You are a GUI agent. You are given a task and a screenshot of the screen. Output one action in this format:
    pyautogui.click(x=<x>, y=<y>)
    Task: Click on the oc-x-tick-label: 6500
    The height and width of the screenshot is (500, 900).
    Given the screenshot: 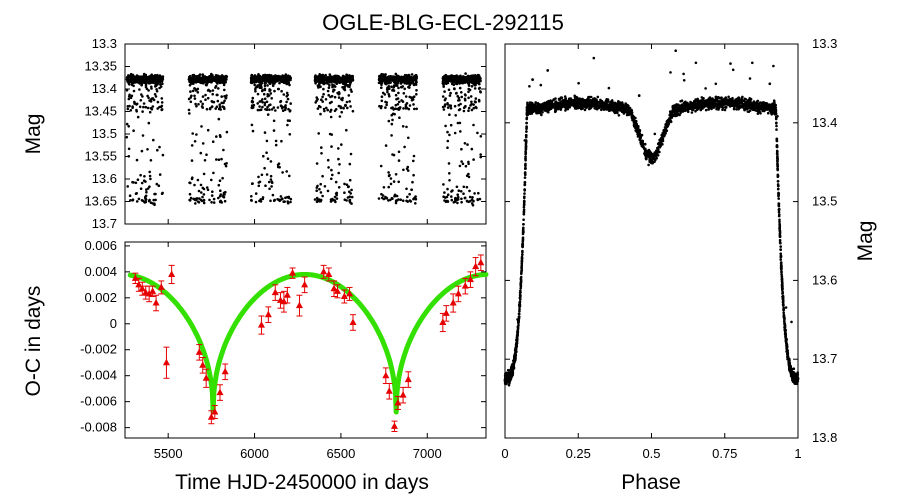 What is the action you would take?
    pyautogui.click(x=340, y=453)
    